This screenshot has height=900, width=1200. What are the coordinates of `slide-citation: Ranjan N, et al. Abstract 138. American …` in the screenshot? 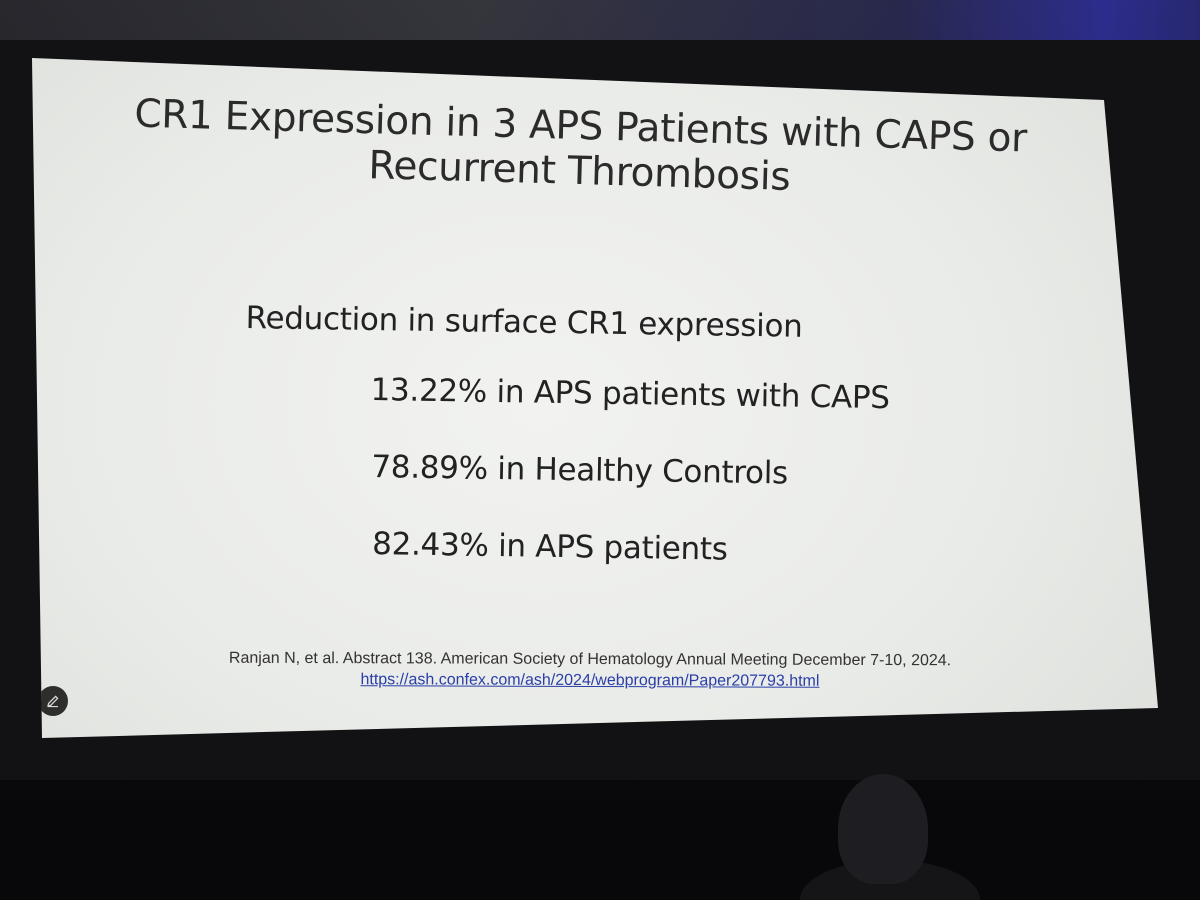 It's located at (590, 670).